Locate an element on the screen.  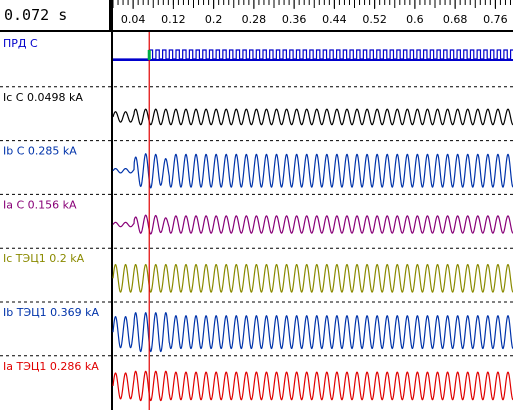
channel-value: 0.369 kA is located at coordinates (73, 312).